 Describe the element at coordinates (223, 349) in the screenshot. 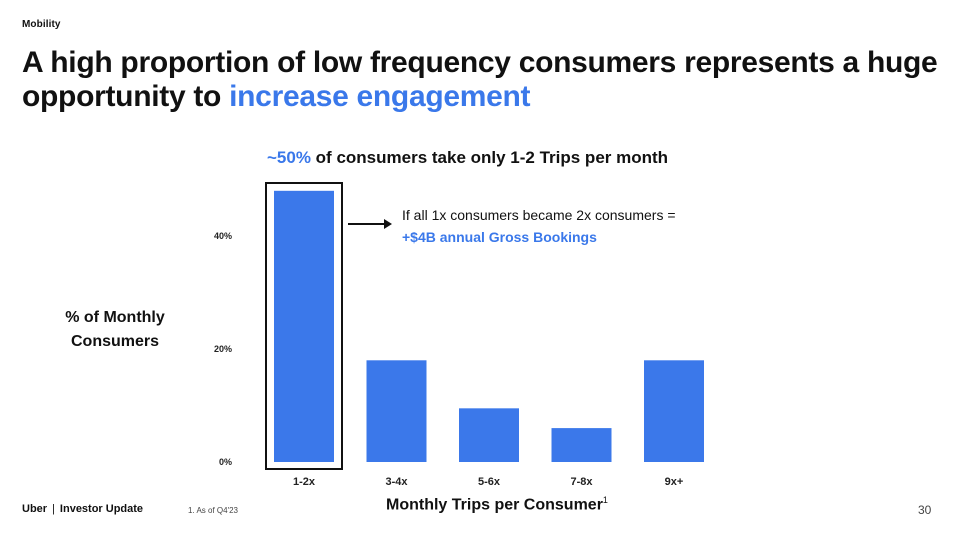

I see `y-tick-label: 20%` at that location.